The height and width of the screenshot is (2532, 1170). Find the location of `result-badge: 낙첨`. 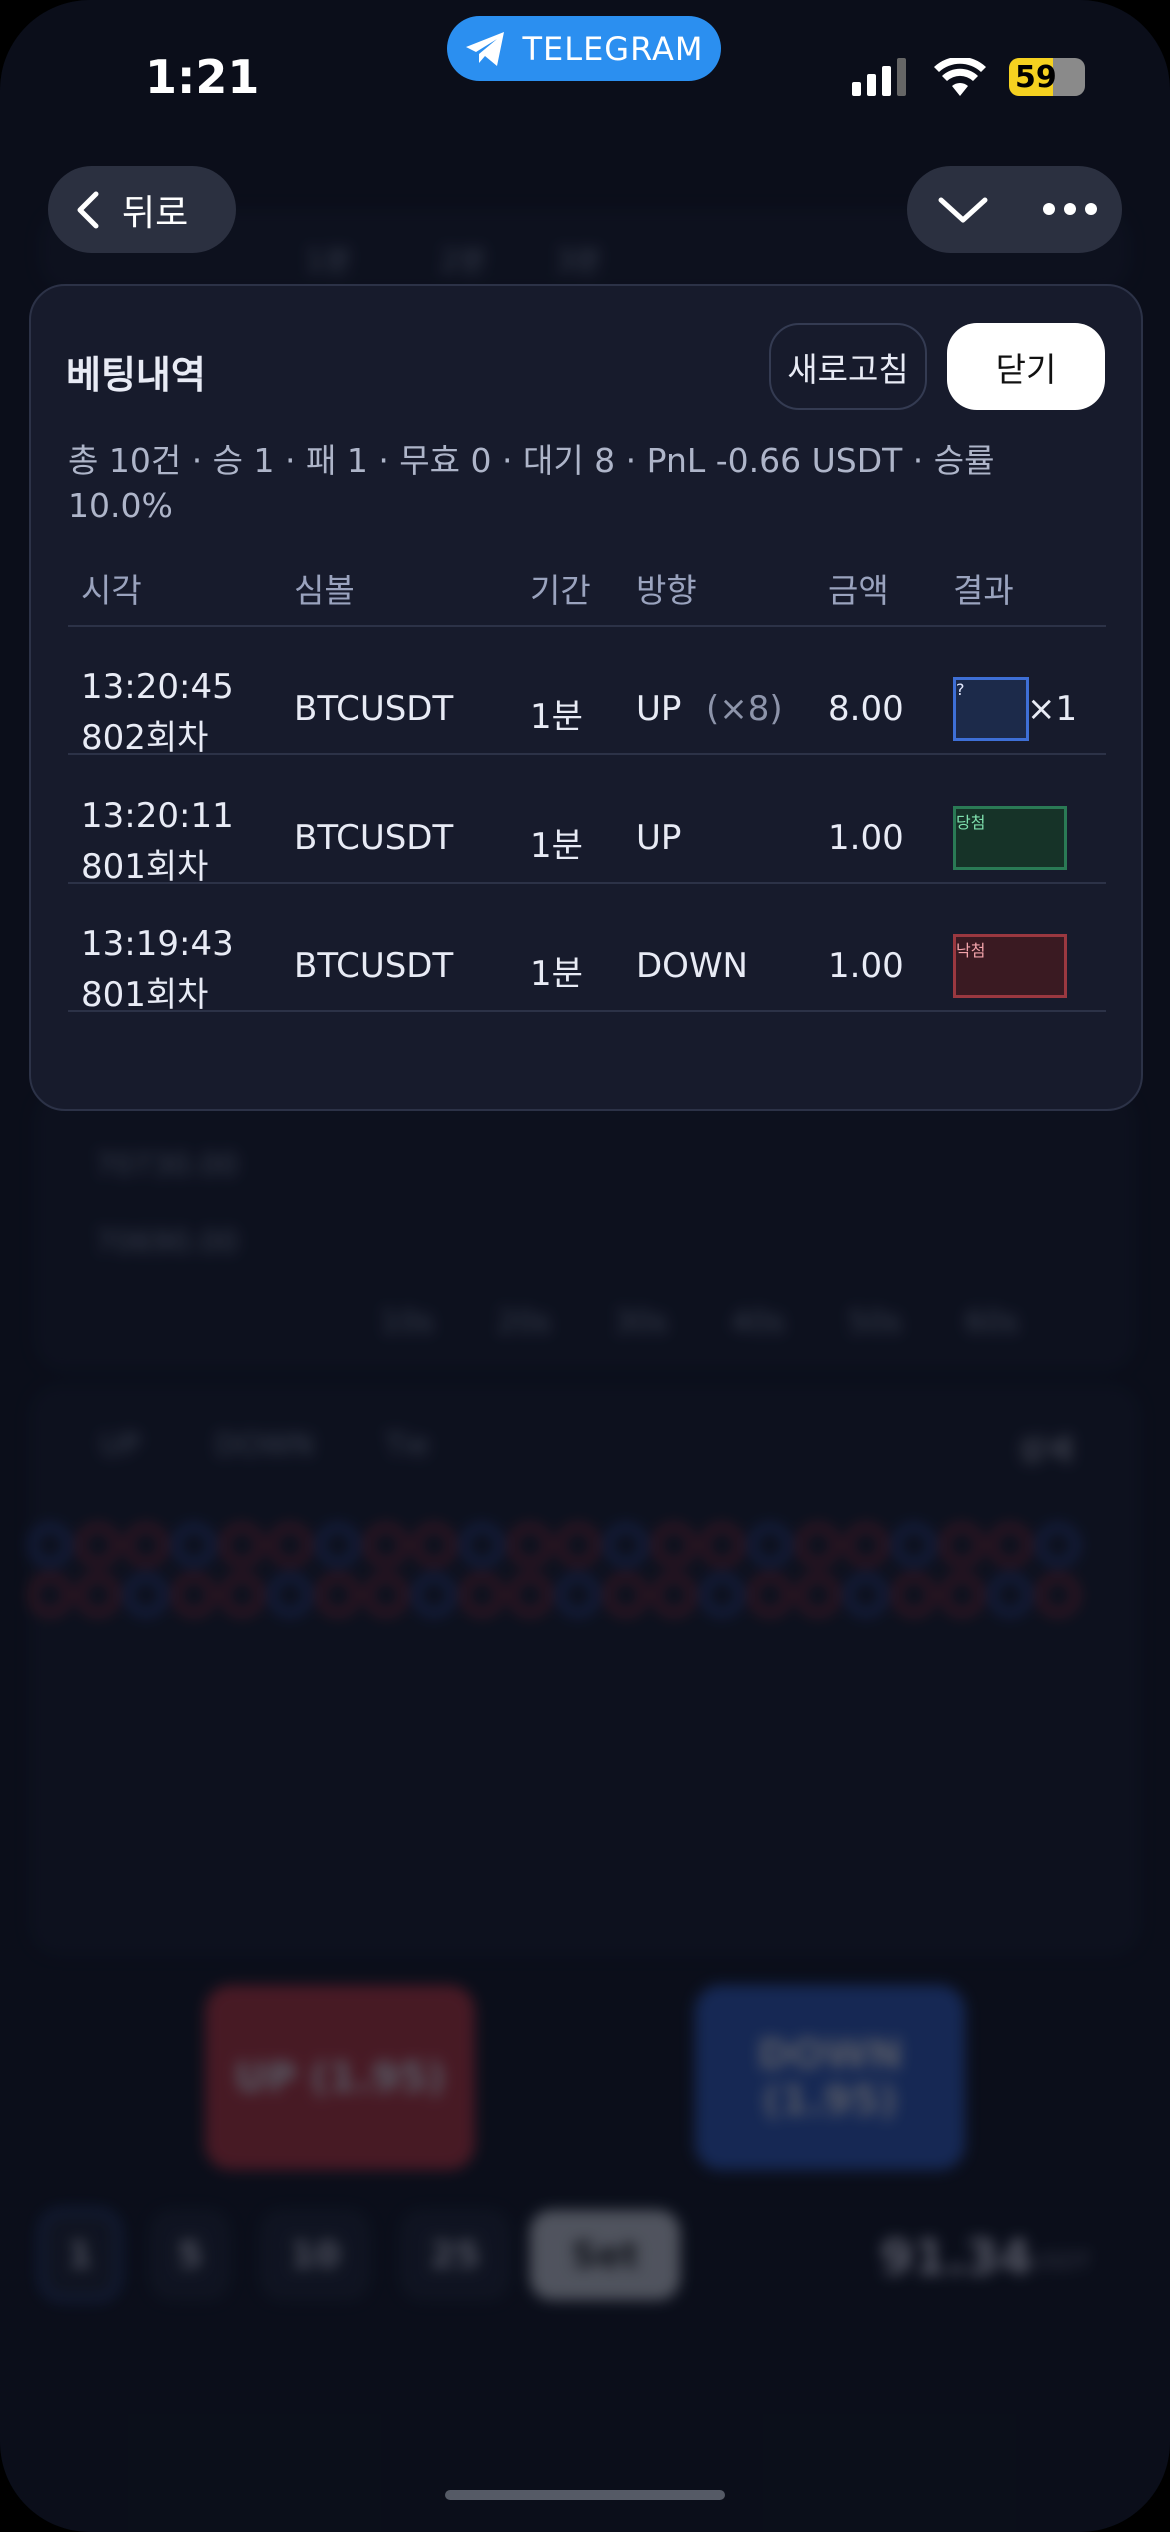

result-badge: 낙첨 is located at coordinates (1010, 966).